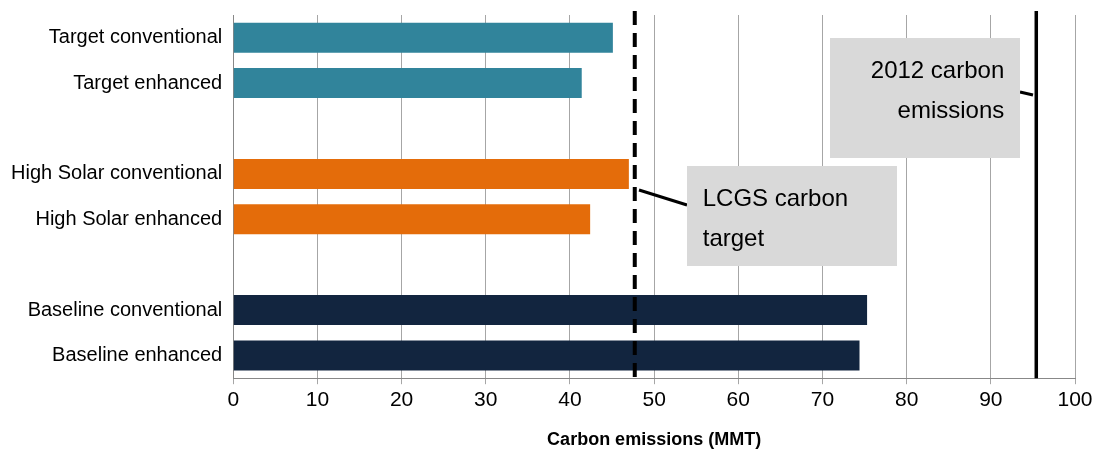 This screenshot has height=459, width=1109. I want to click on x-tick-label: 90, so click(991, 398).